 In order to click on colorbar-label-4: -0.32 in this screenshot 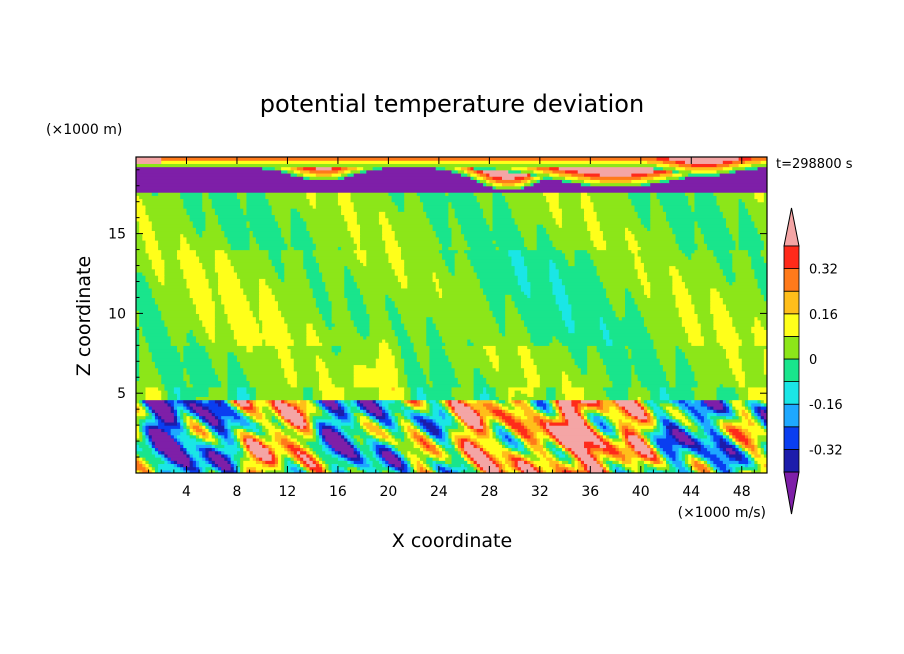, I will do `click(826, 450)`.